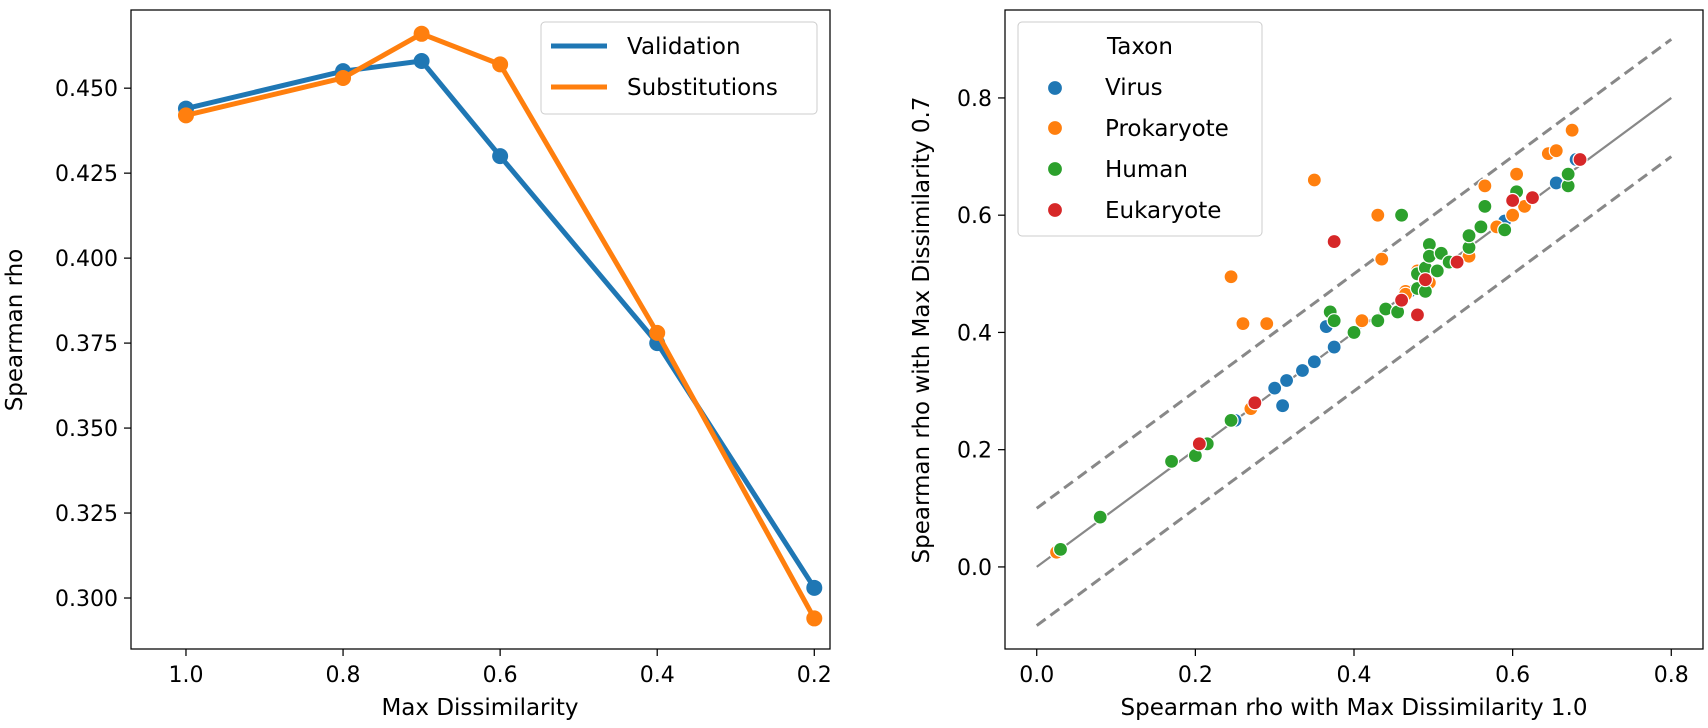 The image size is (1708, 728). What do you see at coordinates (1167, 129) in the screenshot?
I see `legend-label-prokaryote: Prokaryote` at bounding box center [1167, 129].